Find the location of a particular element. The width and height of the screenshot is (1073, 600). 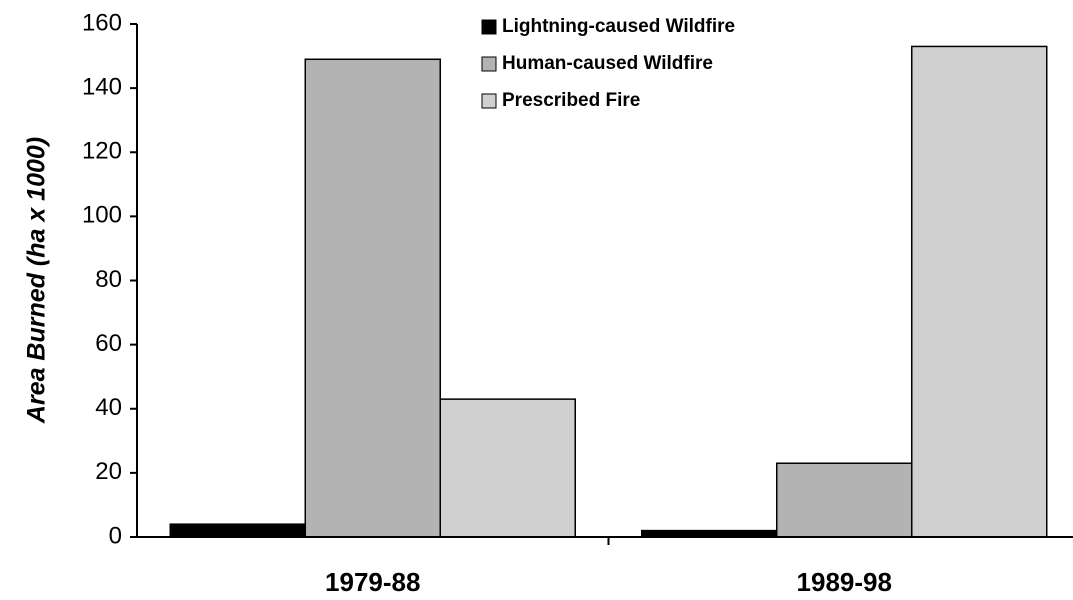

y-tick-label: 160 is located at coordinates (102, 22).